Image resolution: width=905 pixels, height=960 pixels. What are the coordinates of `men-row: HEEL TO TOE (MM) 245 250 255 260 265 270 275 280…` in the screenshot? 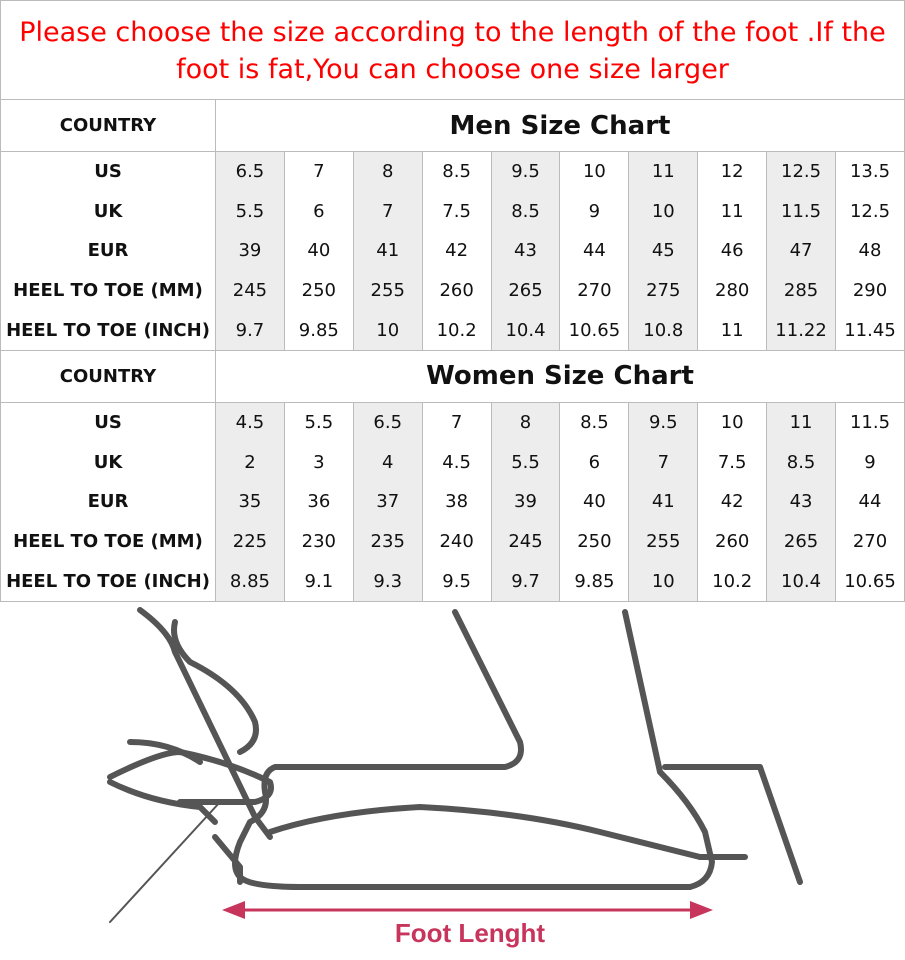 It's located at (452, 290).